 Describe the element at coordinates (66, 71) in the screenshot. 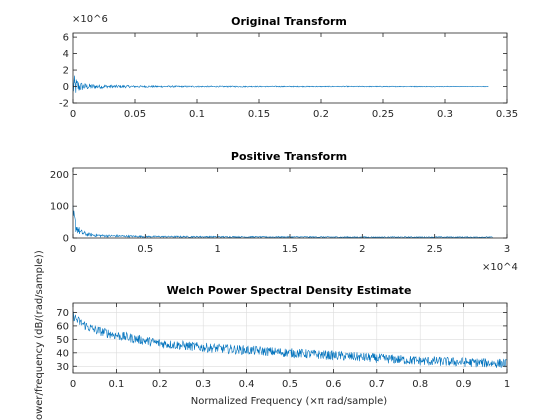

I see `y-tick-label: 2` at that location.